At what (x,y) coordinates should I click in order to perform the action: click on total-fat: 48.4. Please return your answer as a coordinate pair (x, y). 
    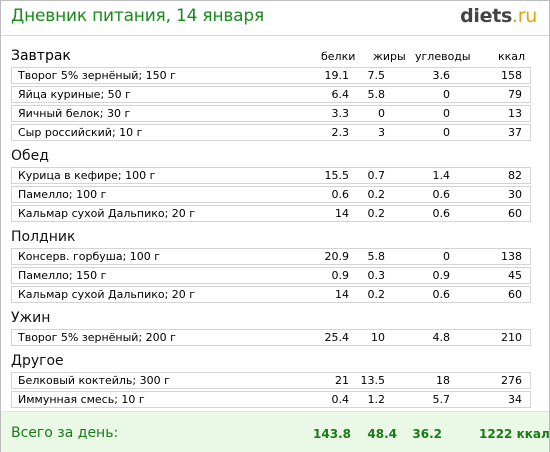
    Looking at the image, I should click on (382, 434).